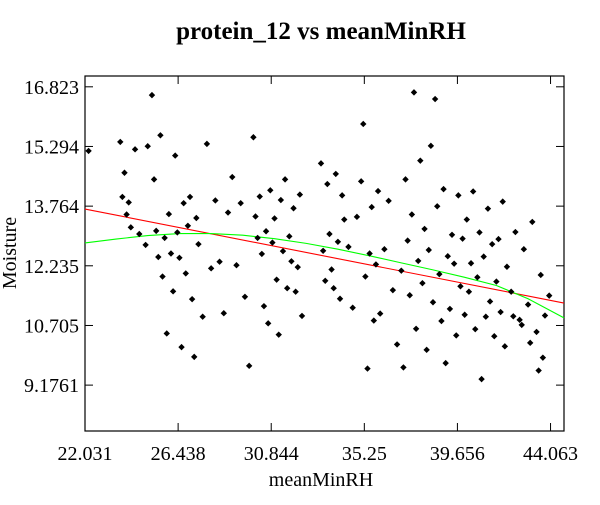 This screenshot has width=600, height=505. Describe the element at coordinates (51, 207) in the screenshot. I see `y-tick-label: 13.764` at that location.